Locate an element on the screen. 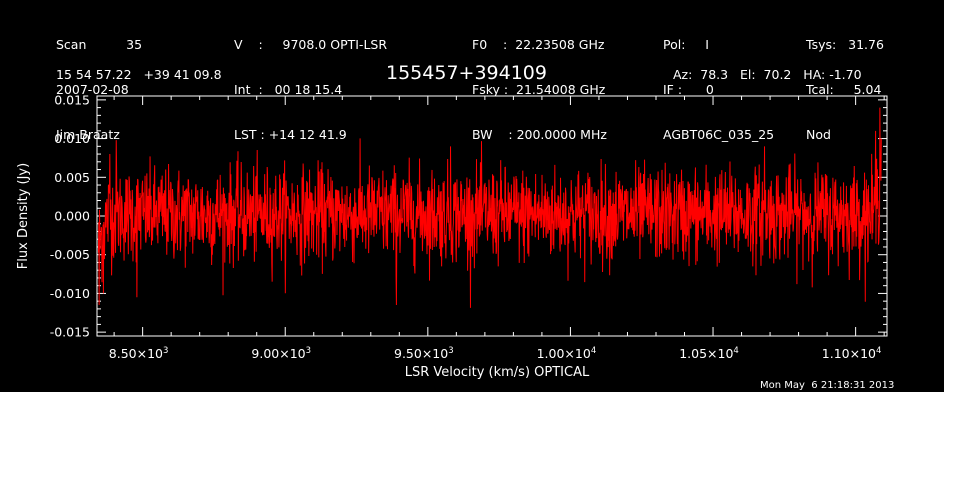 This screenshot has height=490, width=962. scan-line: Scan 35 is located at coordinates (99, 44).